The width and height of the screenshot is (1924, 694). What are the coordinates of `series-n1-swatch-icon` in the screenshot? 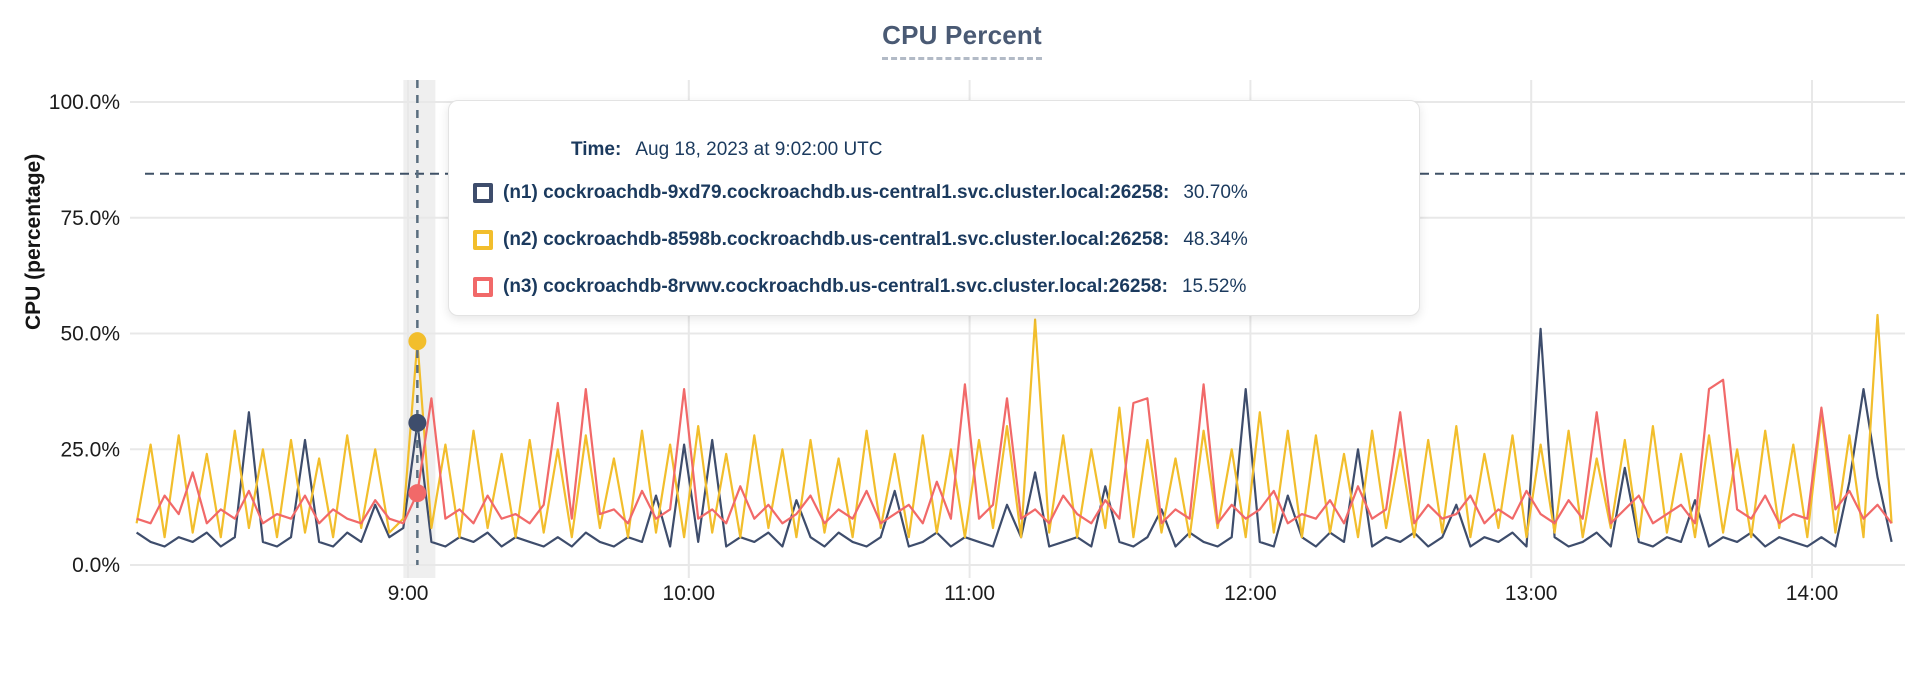 It's located at (483, 193).